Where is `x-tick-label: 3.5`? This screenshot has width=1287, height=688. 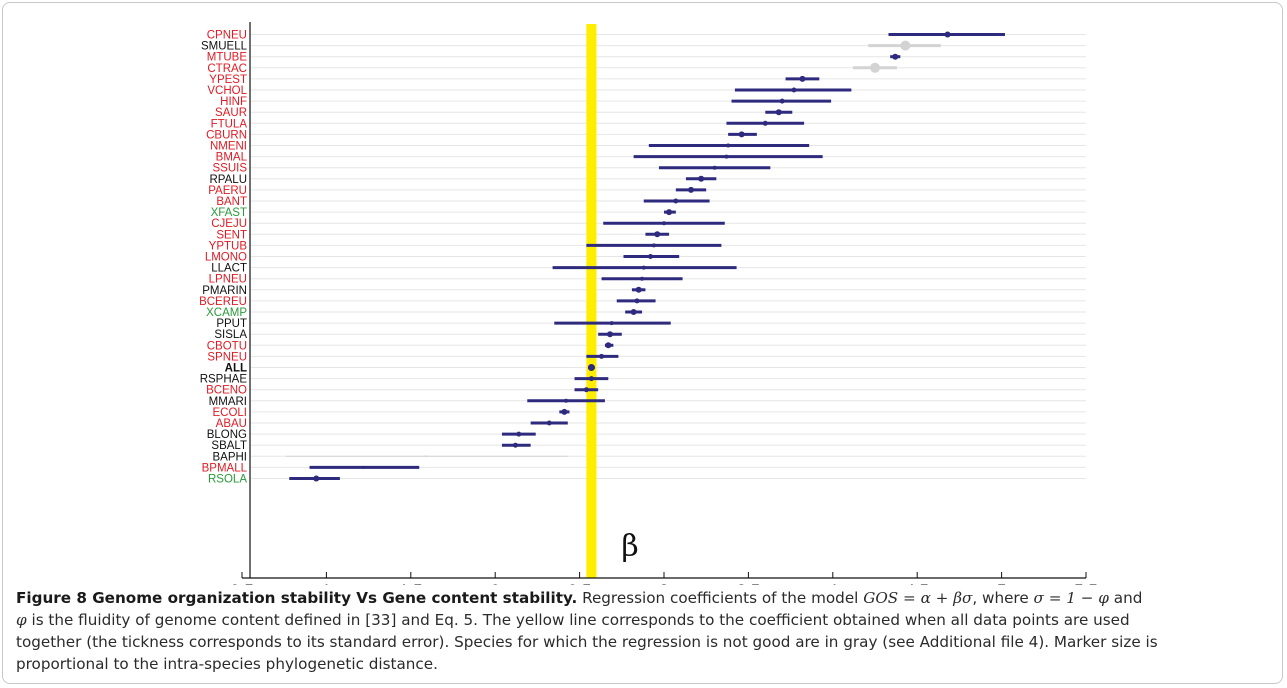 x-tick-label: 3.5 is located at coordinates (749, 583).